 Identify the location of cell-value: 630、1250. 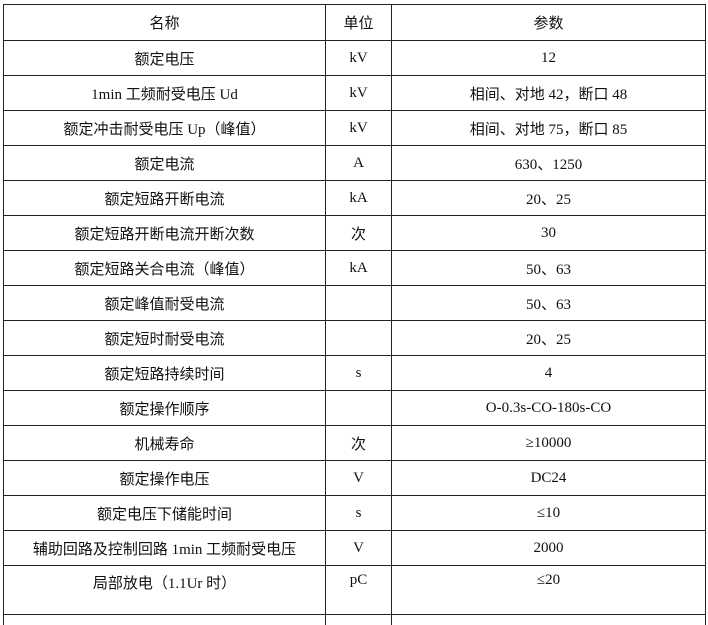
(549, 163).